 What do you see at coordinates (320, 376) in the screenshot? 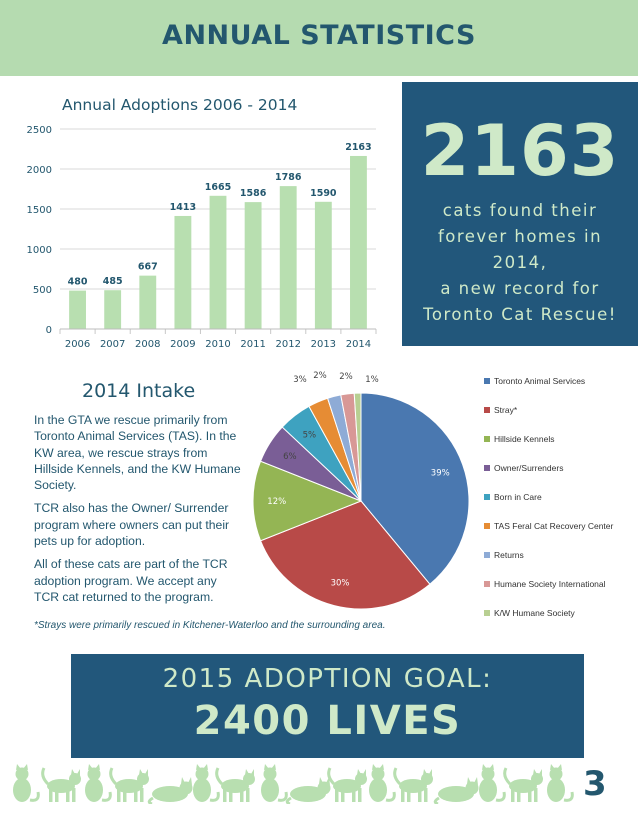
I see `pie-value-label: 2%` at bounding box center [320, 376].